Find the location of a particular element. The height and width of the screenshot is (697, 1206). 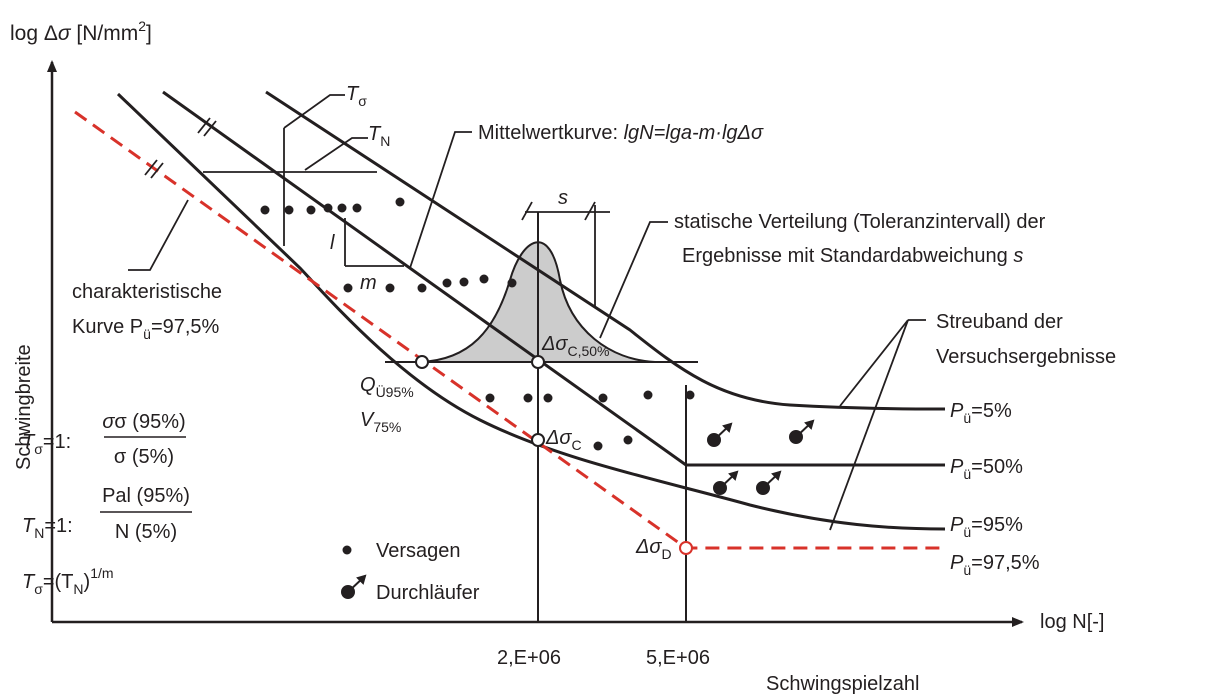

x-title: Schwingspielzahl is located at coordinates (842, 684).